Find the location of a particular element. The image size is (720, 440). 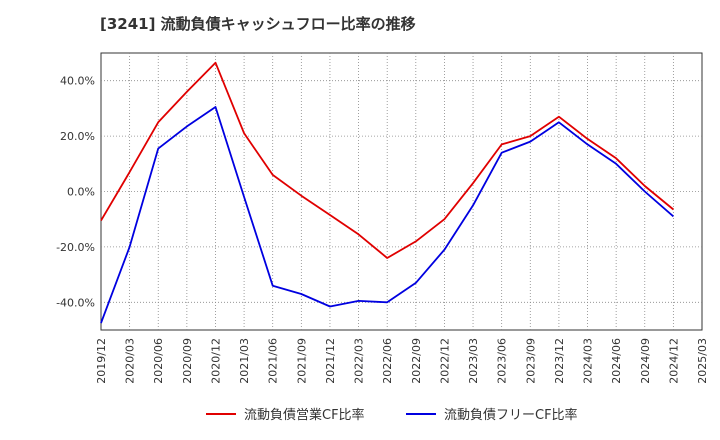

x-tick-label: 2020/12 is located at coordinates (215, 361).